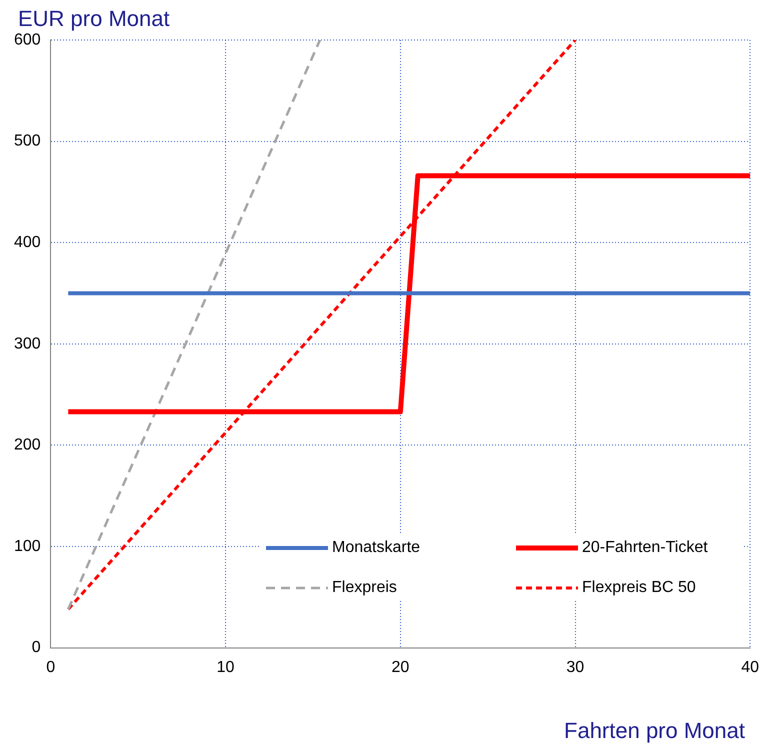  I want to click on x-tick-label: 10, so click(225, 667).